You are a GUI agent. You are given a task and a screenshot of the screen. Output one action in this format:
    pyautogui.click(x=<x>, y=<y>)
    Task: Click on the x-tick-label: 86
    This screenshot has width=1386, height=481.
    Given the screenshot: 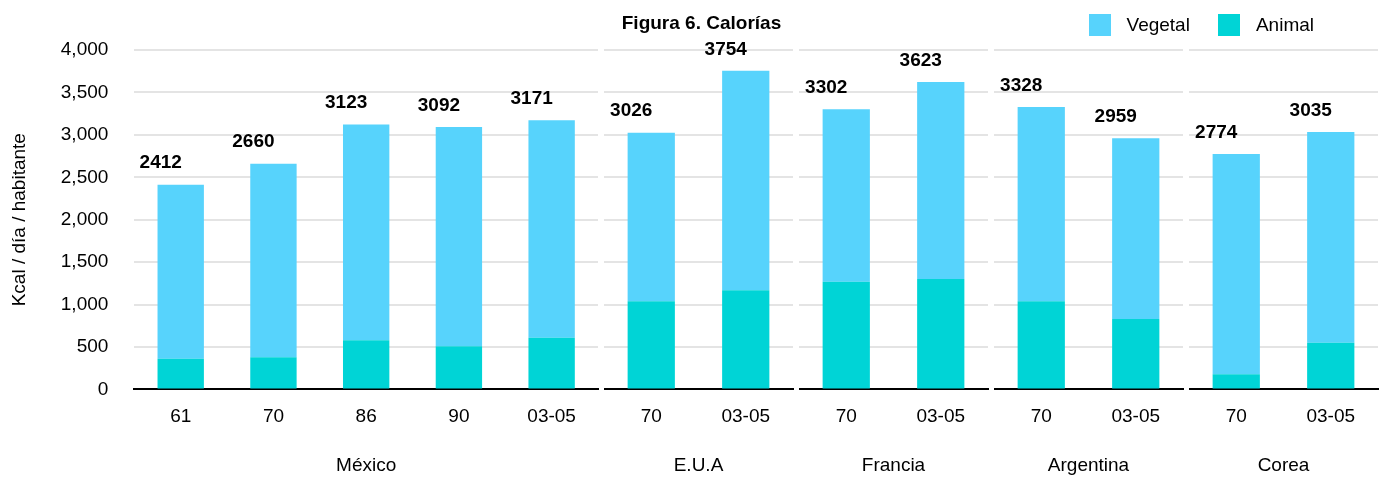 What is the action you would take?
    pyautogui.click(x=366, y=416)
    